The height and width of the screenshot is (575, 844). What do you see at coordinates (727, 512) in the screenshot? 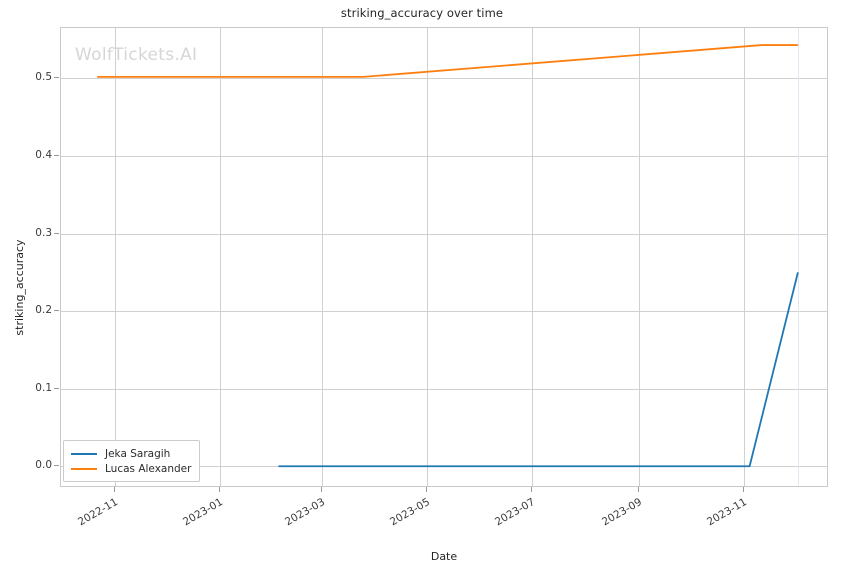
I see `x-tick-label: 2023-11` at bounding box center [727, 512].